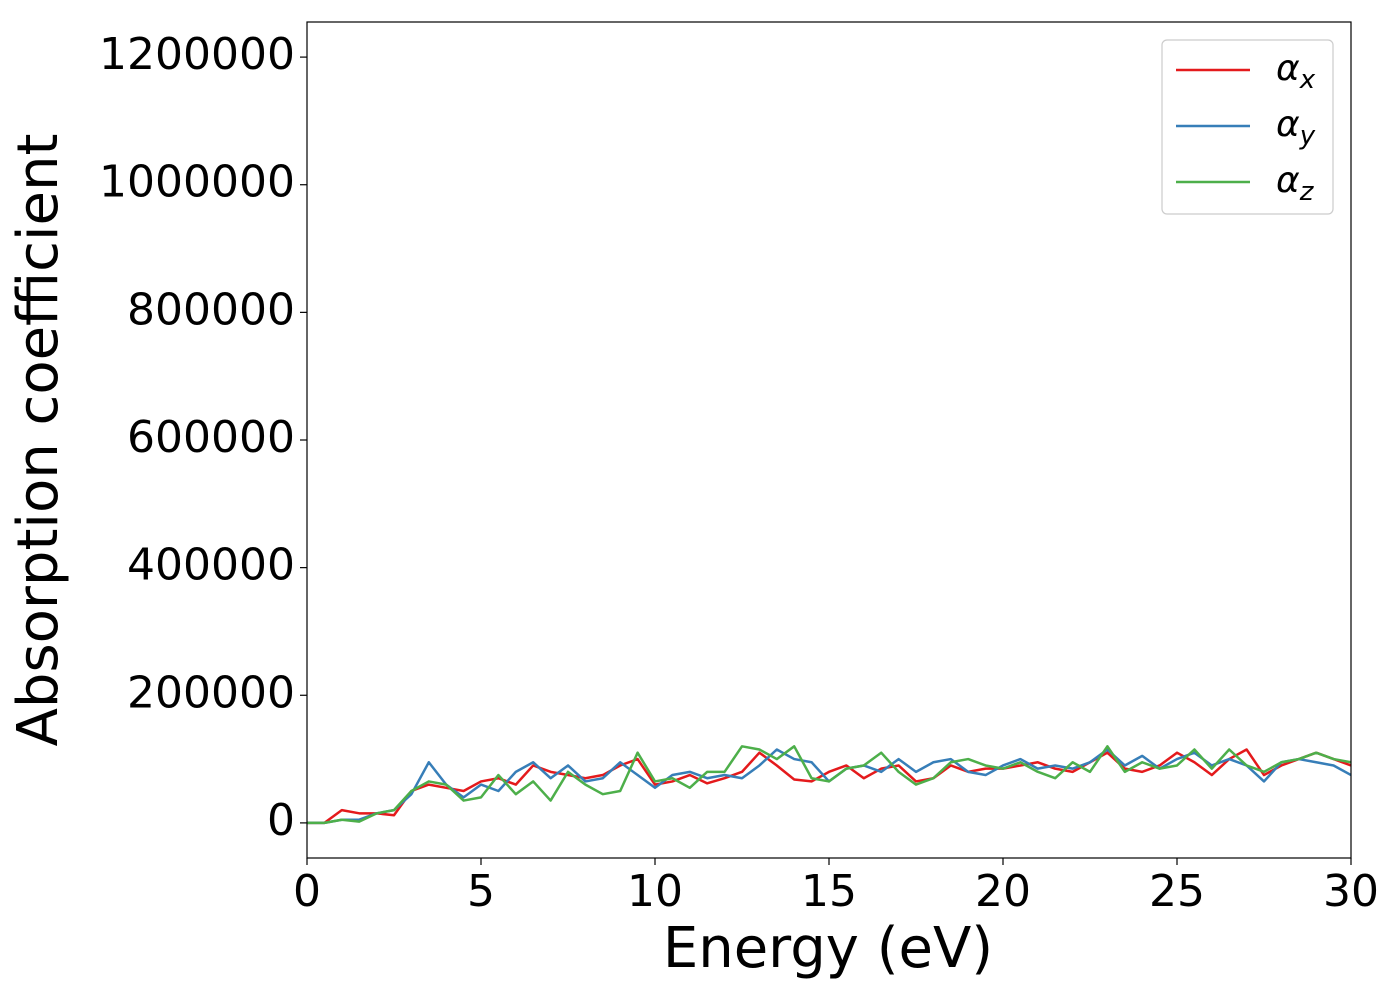  Describe the element at coordinates (1296, 127) in the screenshot. I see `legend-label: αy` at that location.